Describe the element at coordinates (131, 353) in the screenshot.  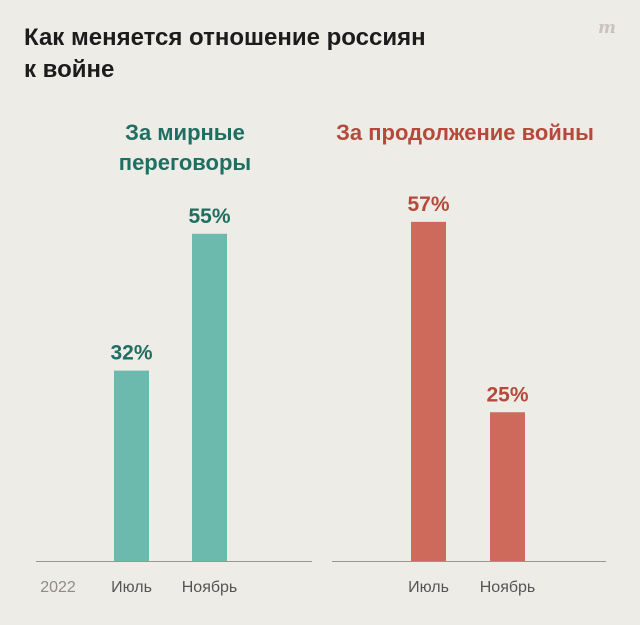
I see `peace-value-label: 32%` at that location.